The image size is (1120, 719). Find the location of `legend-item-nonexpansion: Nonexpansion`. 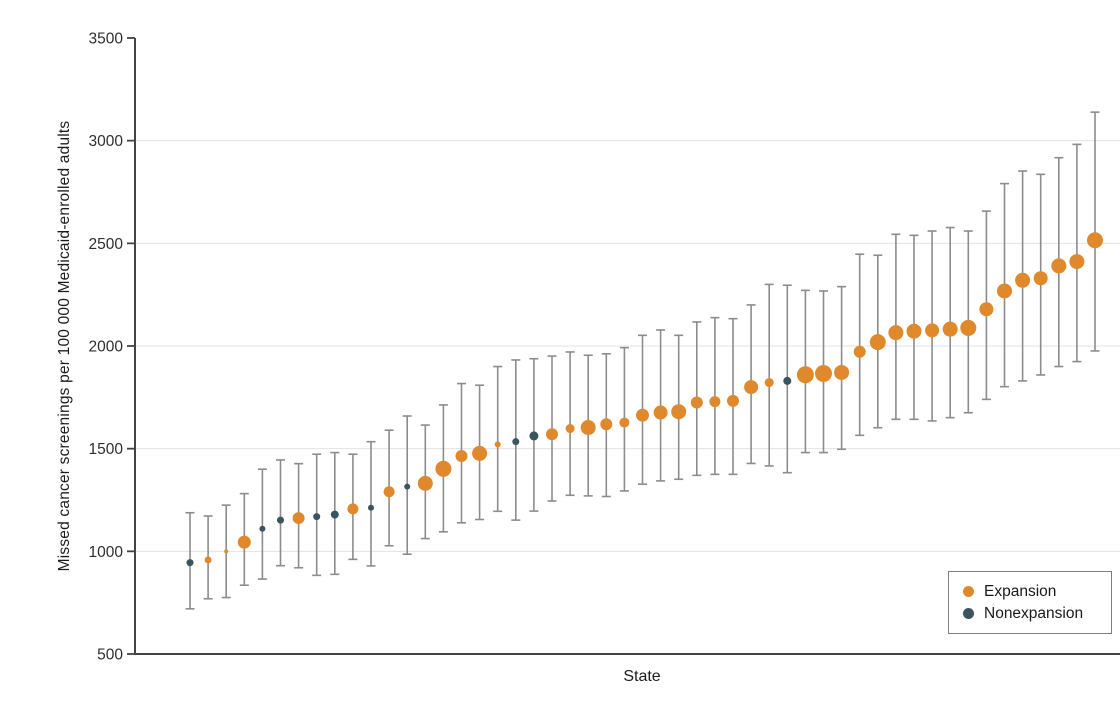

legend-item-nonexpansion: Nonexpansion is located at coordinates (1037, 614).